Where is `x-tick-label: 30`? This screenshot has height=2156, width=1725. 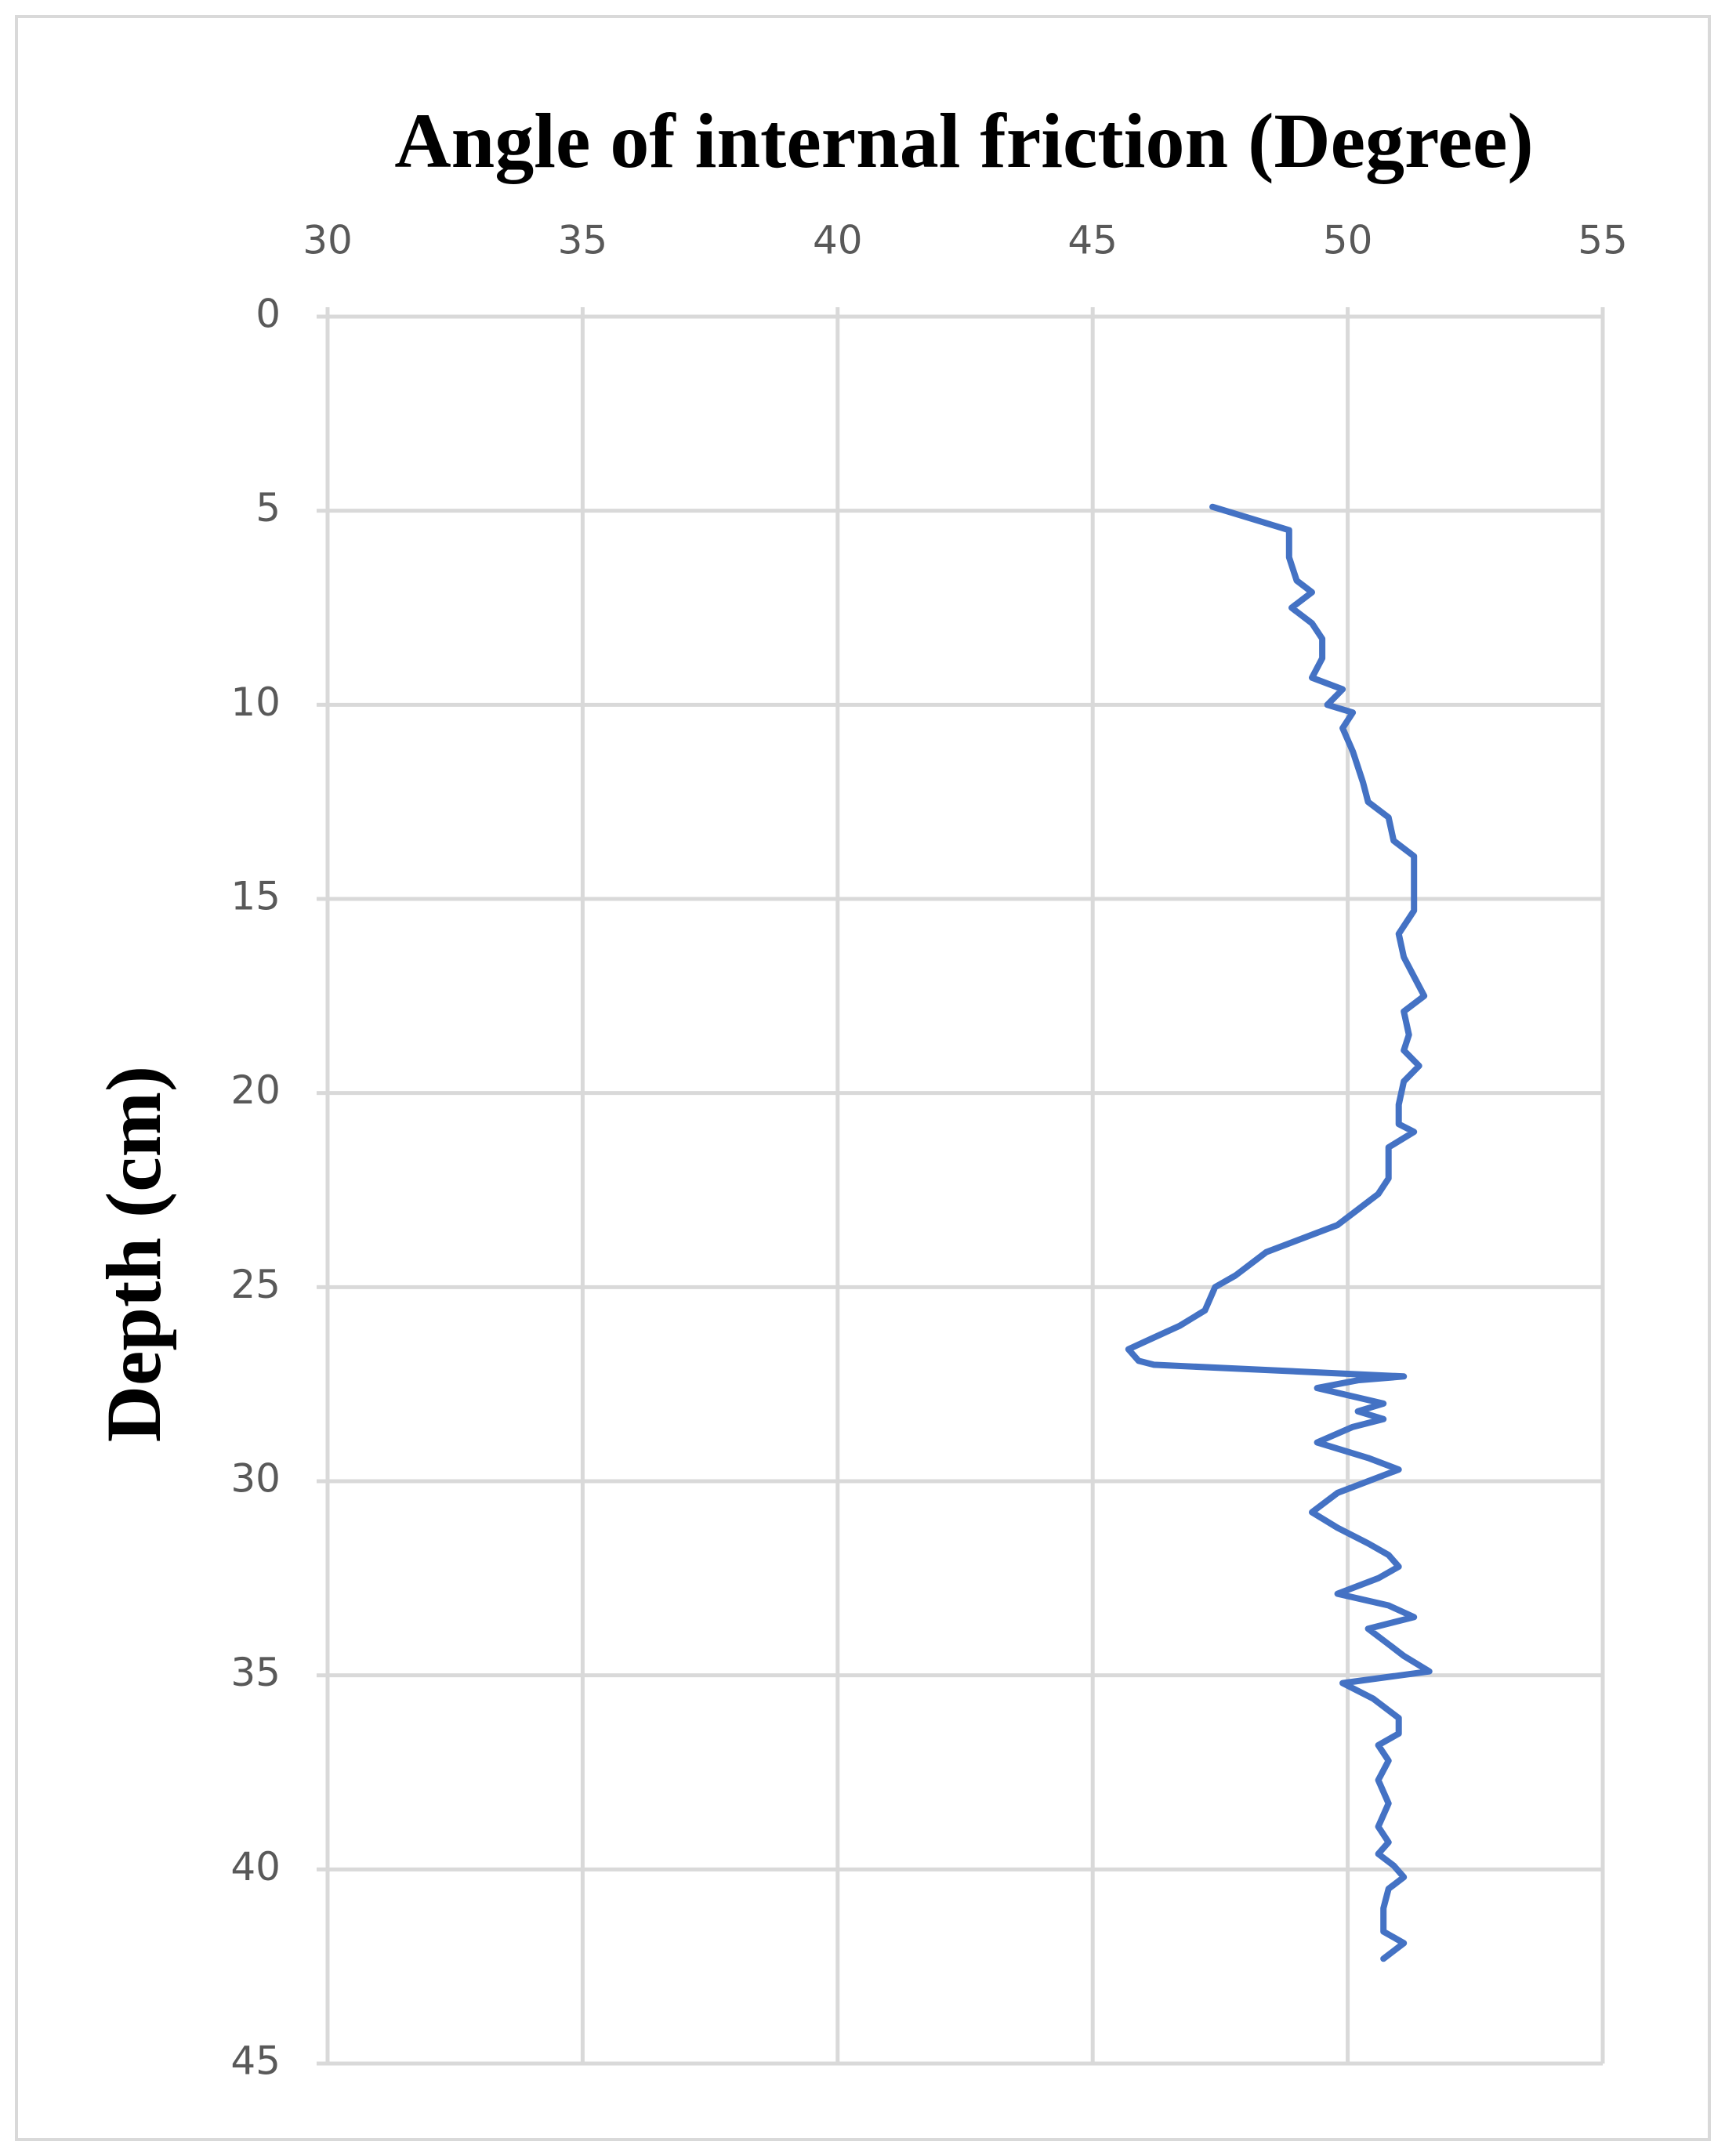
x-tick-label: 30 is located at coordinates (328, 240).